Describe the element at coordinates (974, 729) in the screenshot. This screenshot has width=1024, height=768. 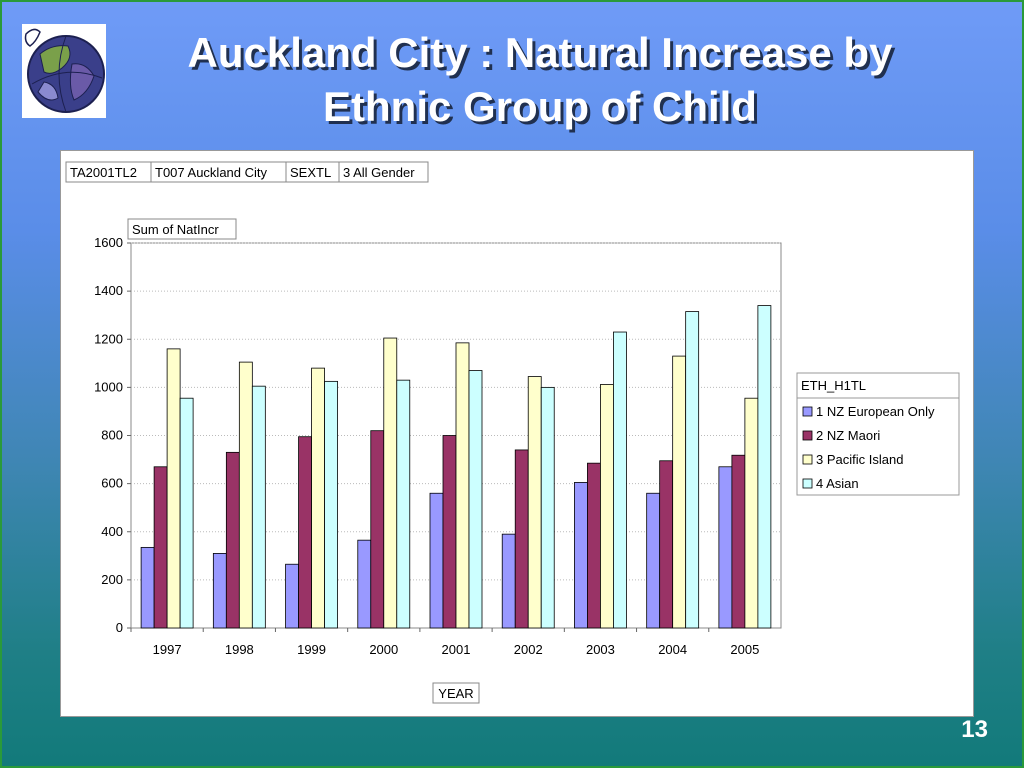
I see `page-number: 13` at that location.